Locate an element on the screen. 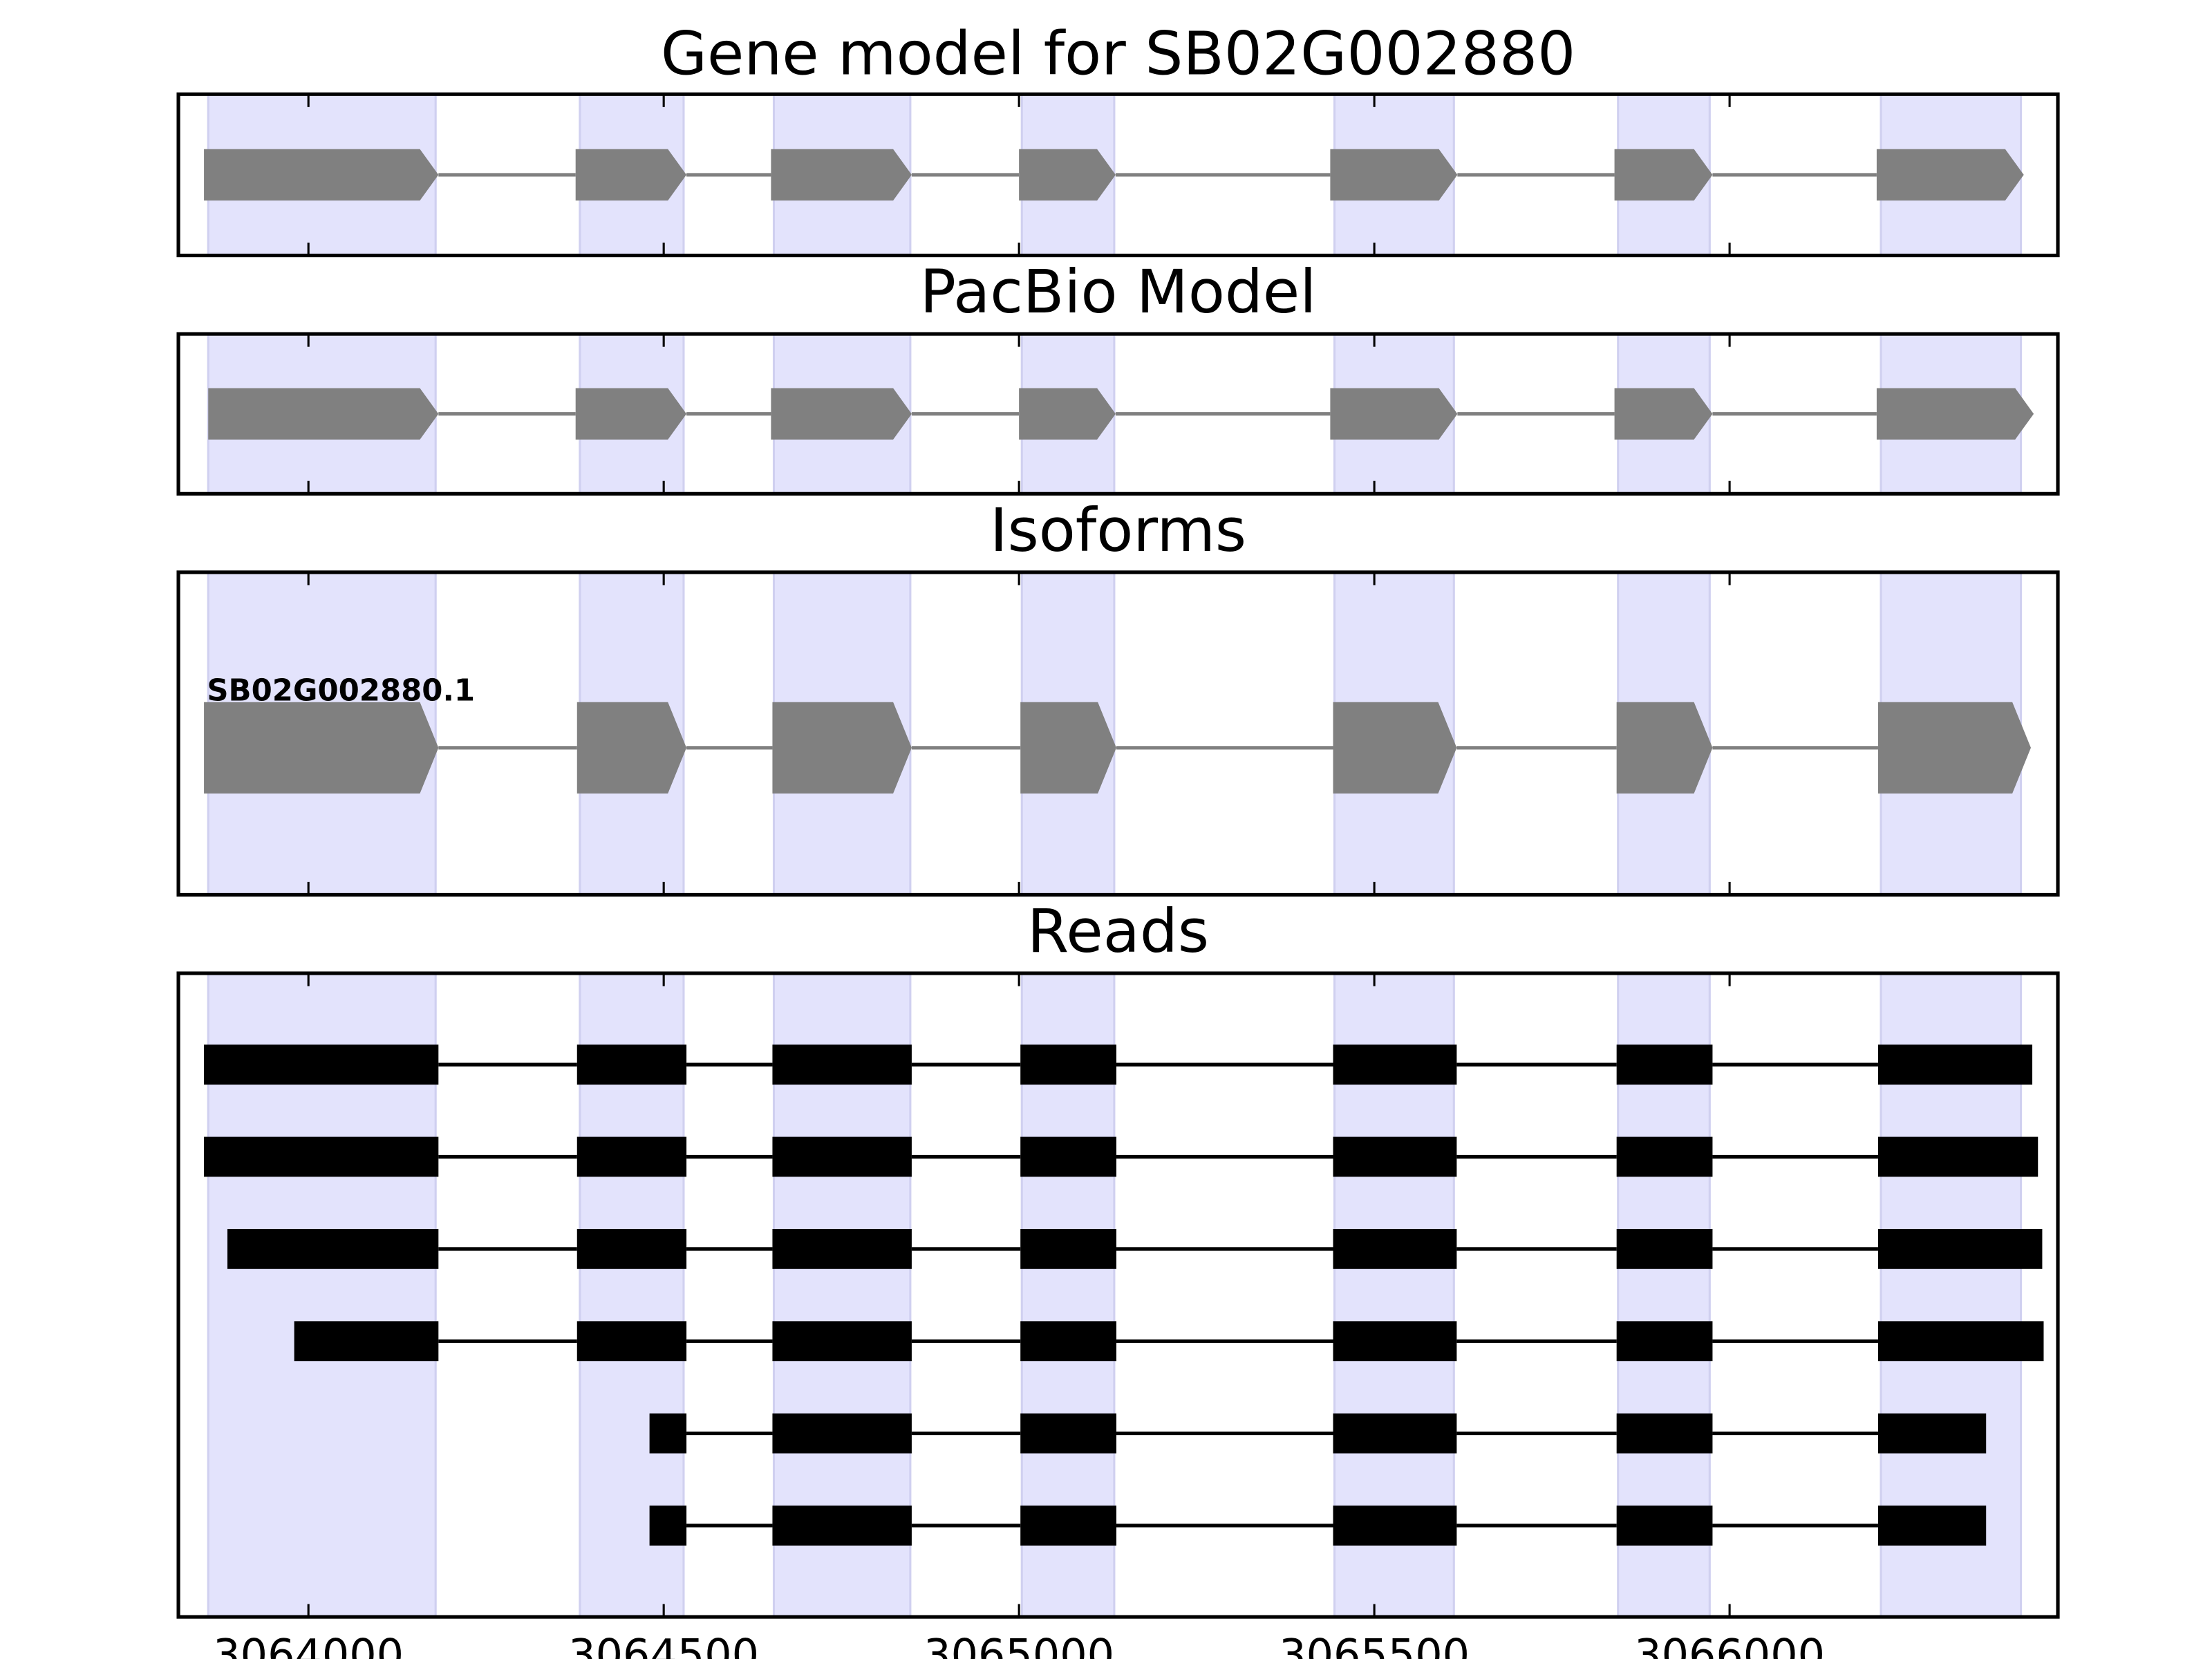 This screenshot has width=2212, height=1659. panel-title: PacBio Model is located at coordinates (1118, 292).